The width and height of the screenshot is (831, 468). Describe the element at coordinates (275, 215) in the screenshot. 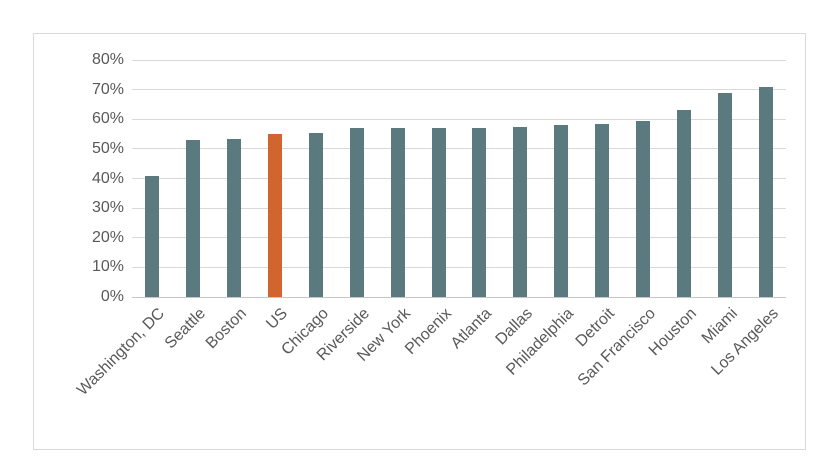

I see `bar-us` at that location.